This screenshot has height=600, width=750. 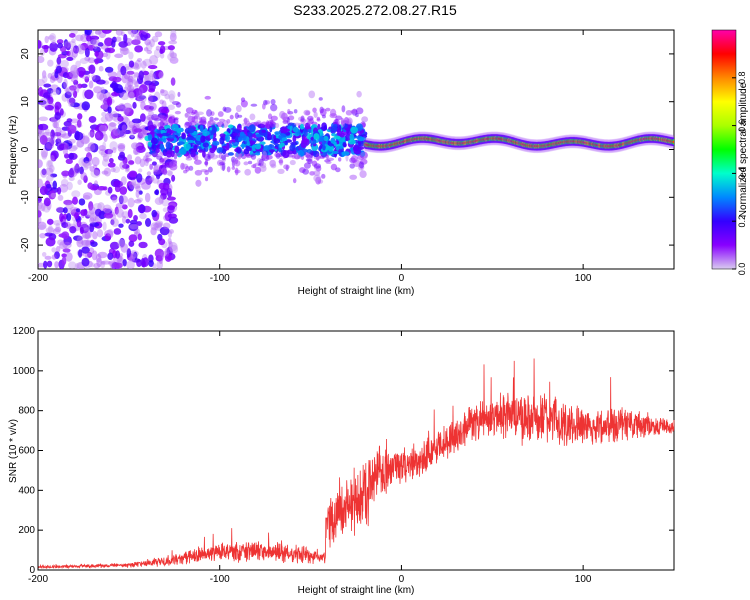 What do you see at coordinates (742, 221) in the screenshot?
I see `colorbar-tick-label: 0.2` at bounding box center [742, 221].